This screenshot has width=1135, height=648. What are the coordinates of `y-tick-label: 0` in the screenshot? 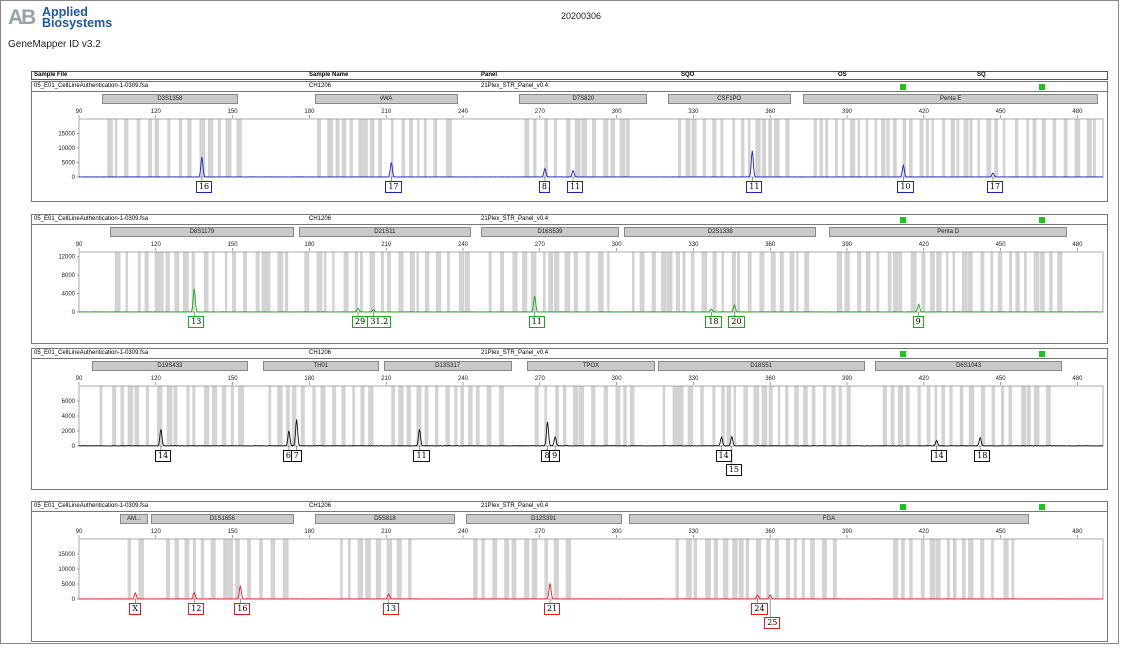 It's located at (74, 600).